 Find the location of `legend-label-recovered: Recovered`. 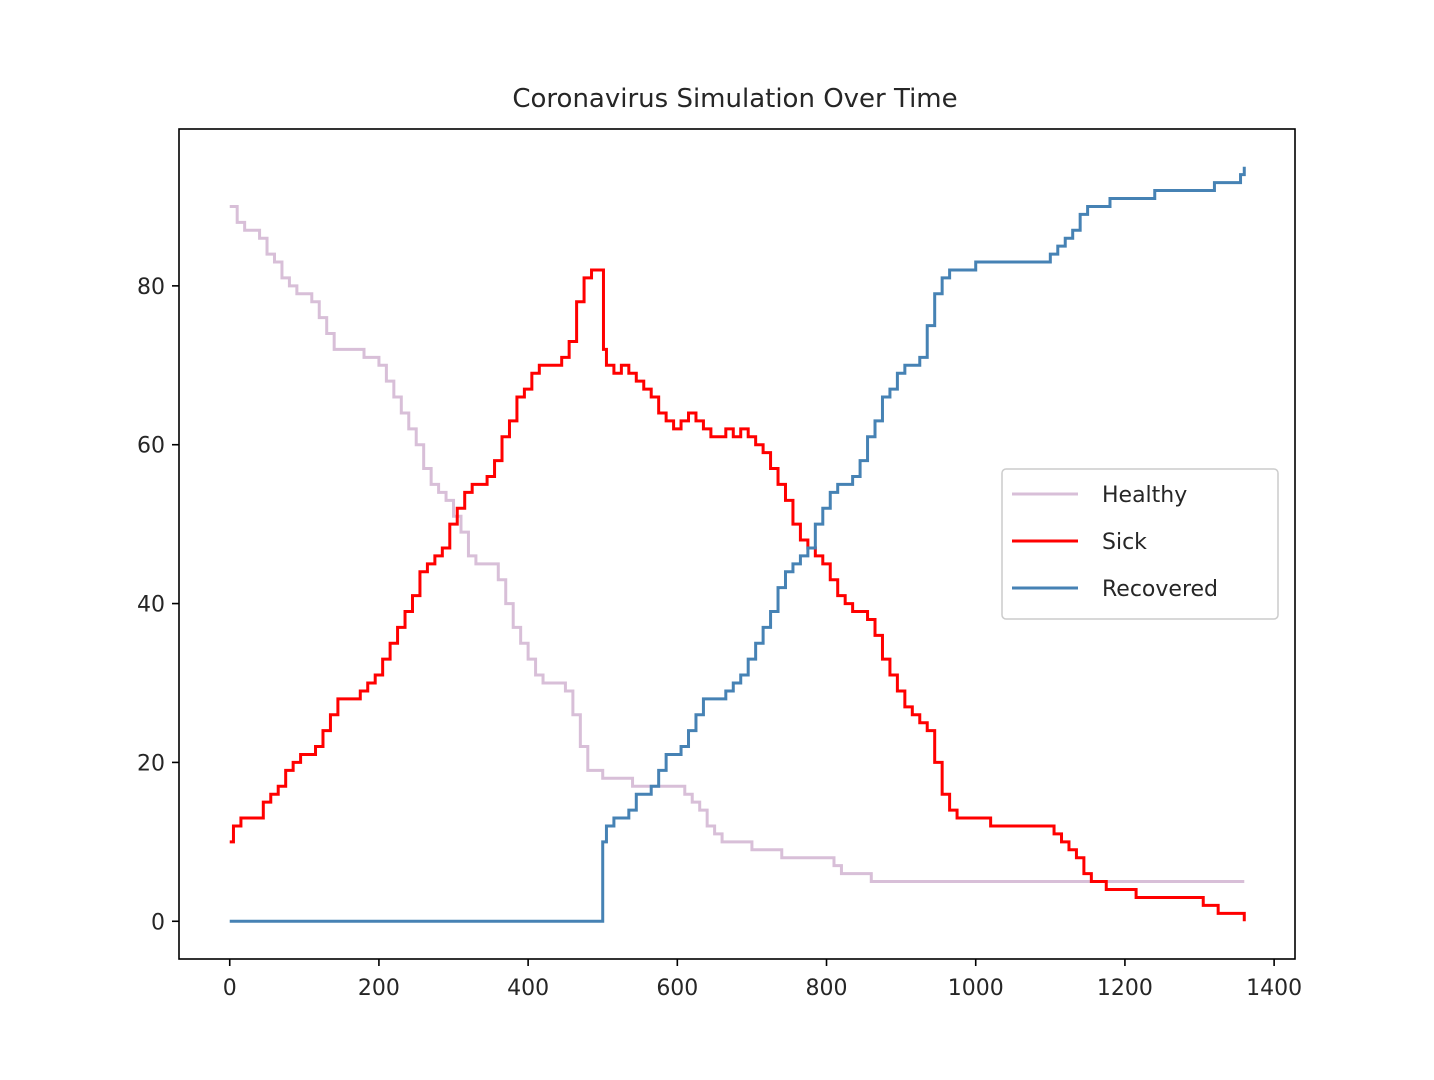

legend-label-recovered: Recovered is located at coordinates (1160, 589).